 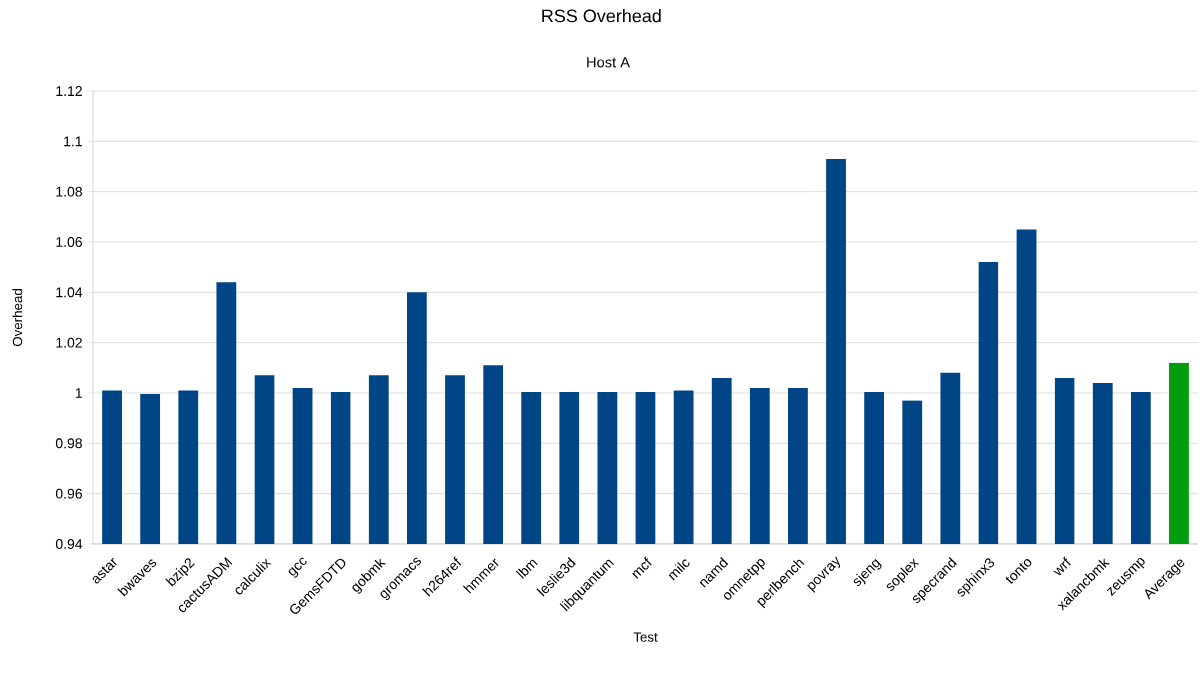 I want to click on y-tick-label: 1, so click(x=78, y=393).